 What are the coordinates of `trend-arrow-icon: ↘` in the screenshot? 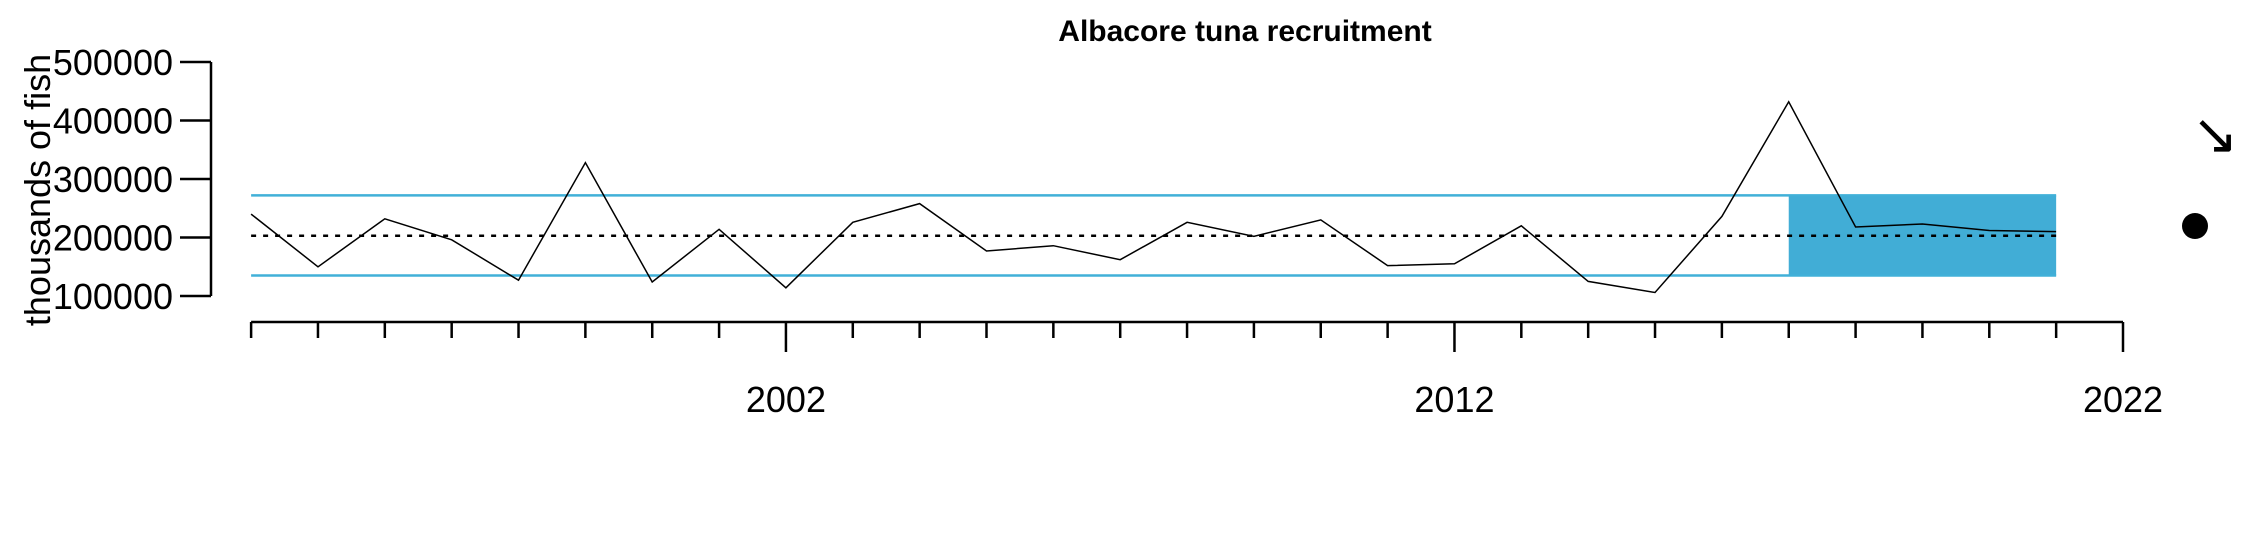 It's located at (2215, 134).